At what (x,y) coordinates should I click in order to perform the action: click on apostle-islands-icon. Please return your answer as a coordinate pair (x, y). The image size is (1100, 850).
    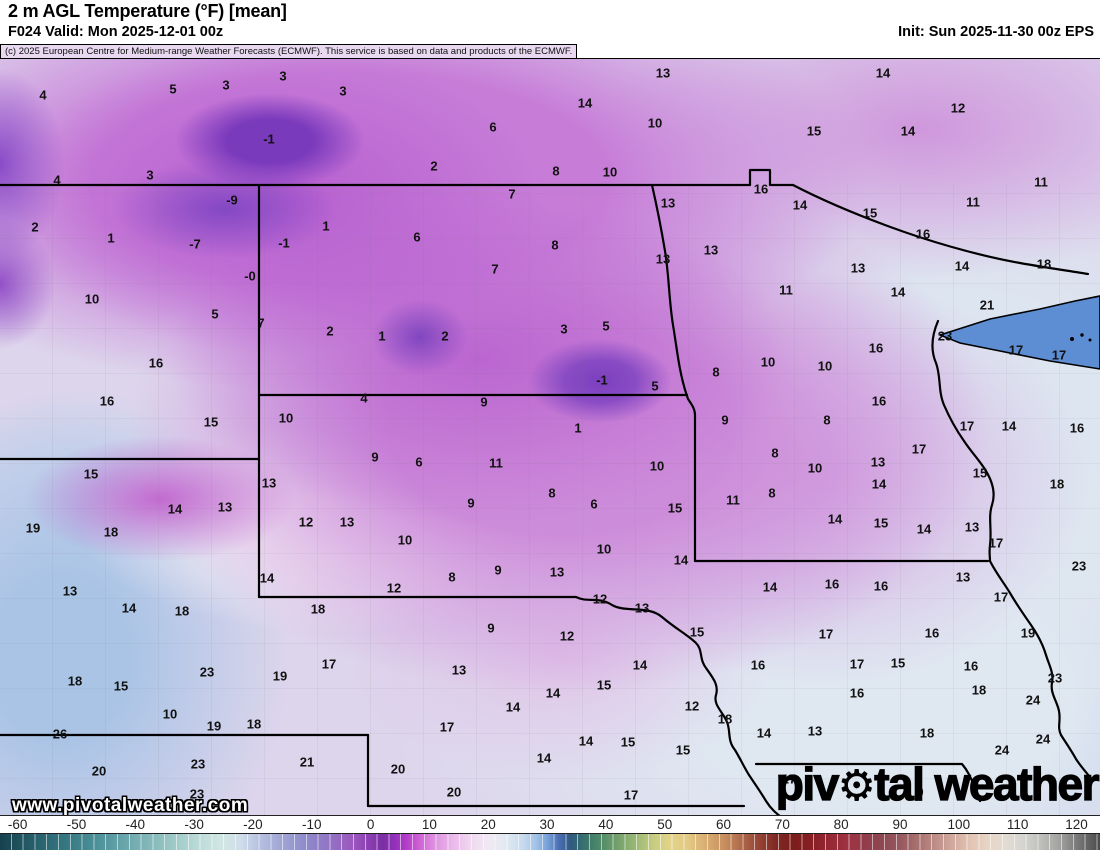
    Looking at the image, I should click on (1072, 339).